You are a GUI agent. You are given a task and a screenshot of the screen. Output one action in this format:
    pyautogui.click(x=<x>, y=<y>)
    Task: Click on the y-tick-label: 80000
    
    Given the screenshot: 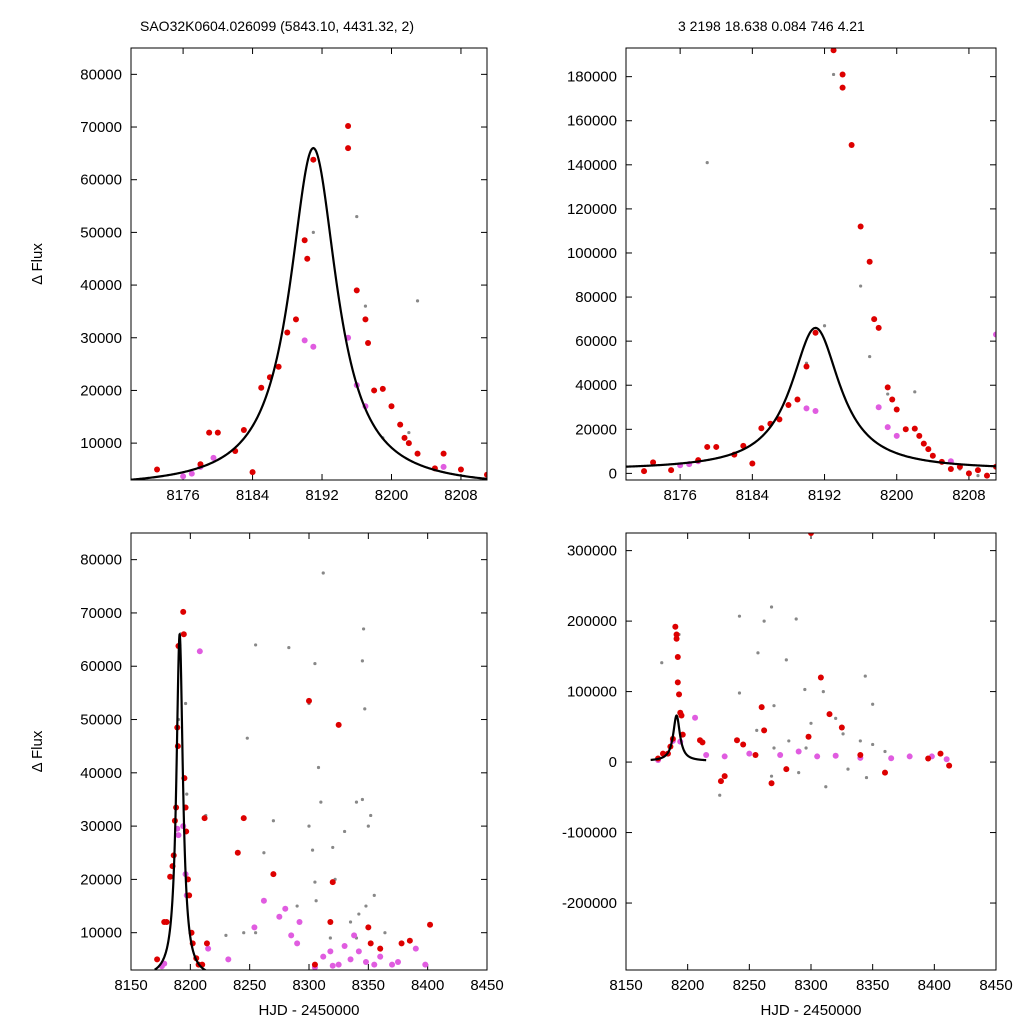 What is the action you would take?
    pyautogui.click(x=101, y=74)
    